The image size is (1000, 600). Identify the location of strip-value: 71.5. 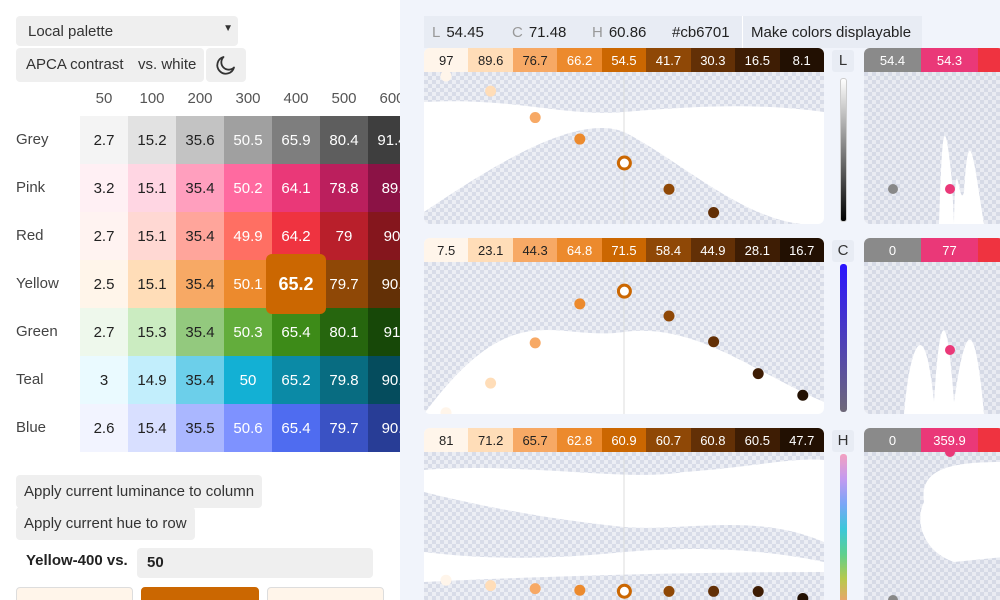
(624, 250).